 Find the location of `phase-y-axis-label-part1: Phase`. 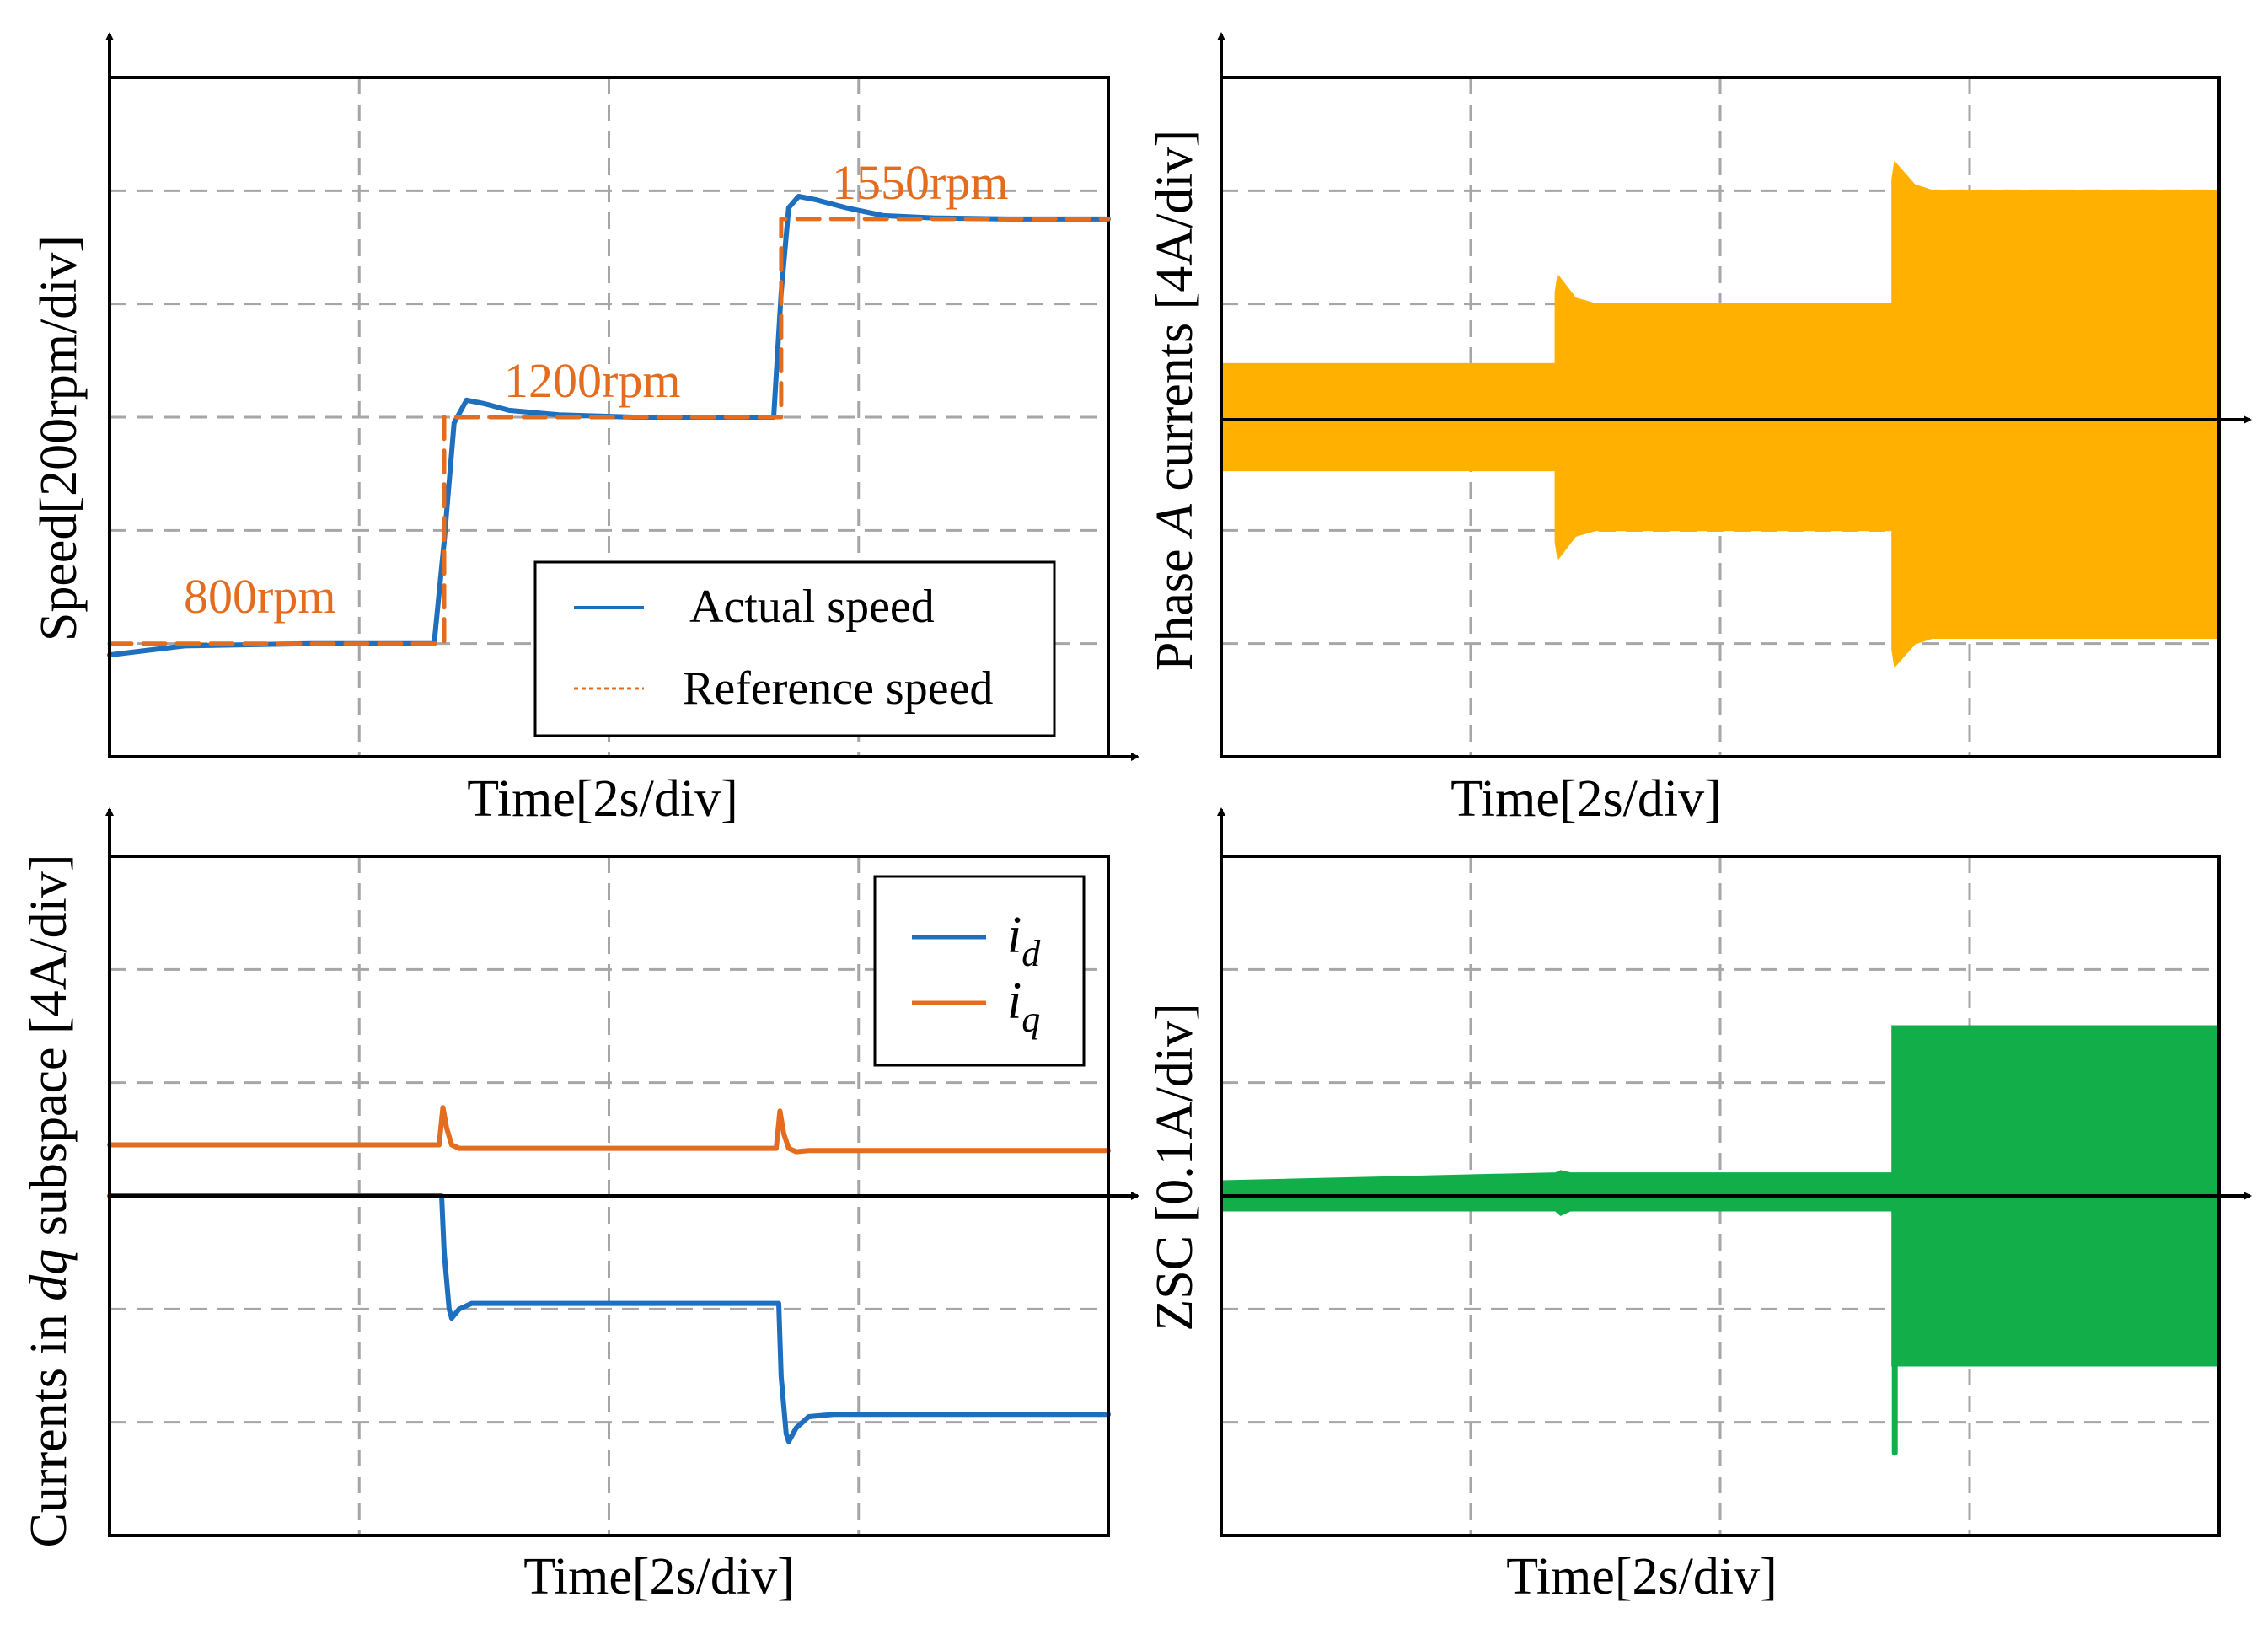

phase-y-axis-label-part1: Phase is located at coordinates (1175, 603).